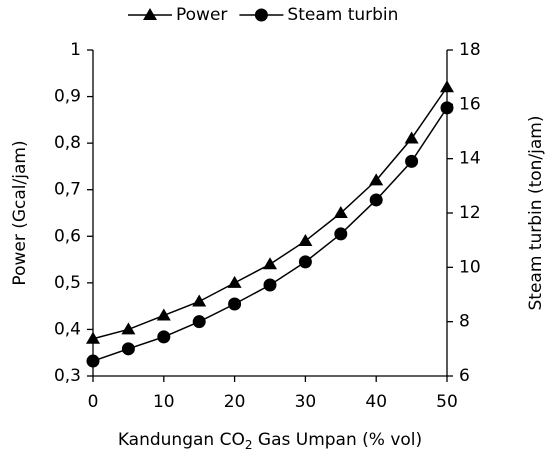 This screenshot has height=455, width=550. I want to click on y-tick-label: 0,5, so click(67, 283).